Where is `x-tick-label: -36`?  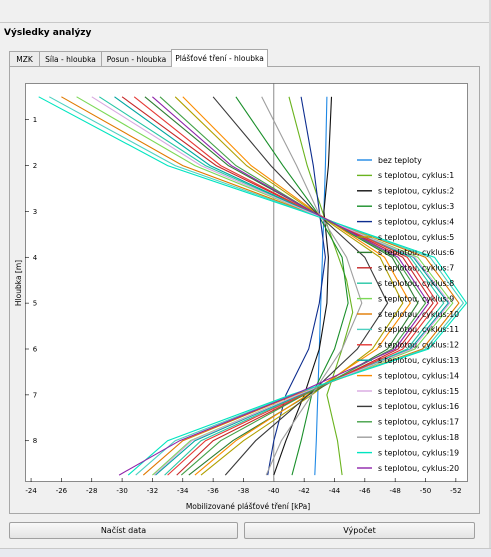
x-tick-label: -36 is located at coordinates (213, 491).